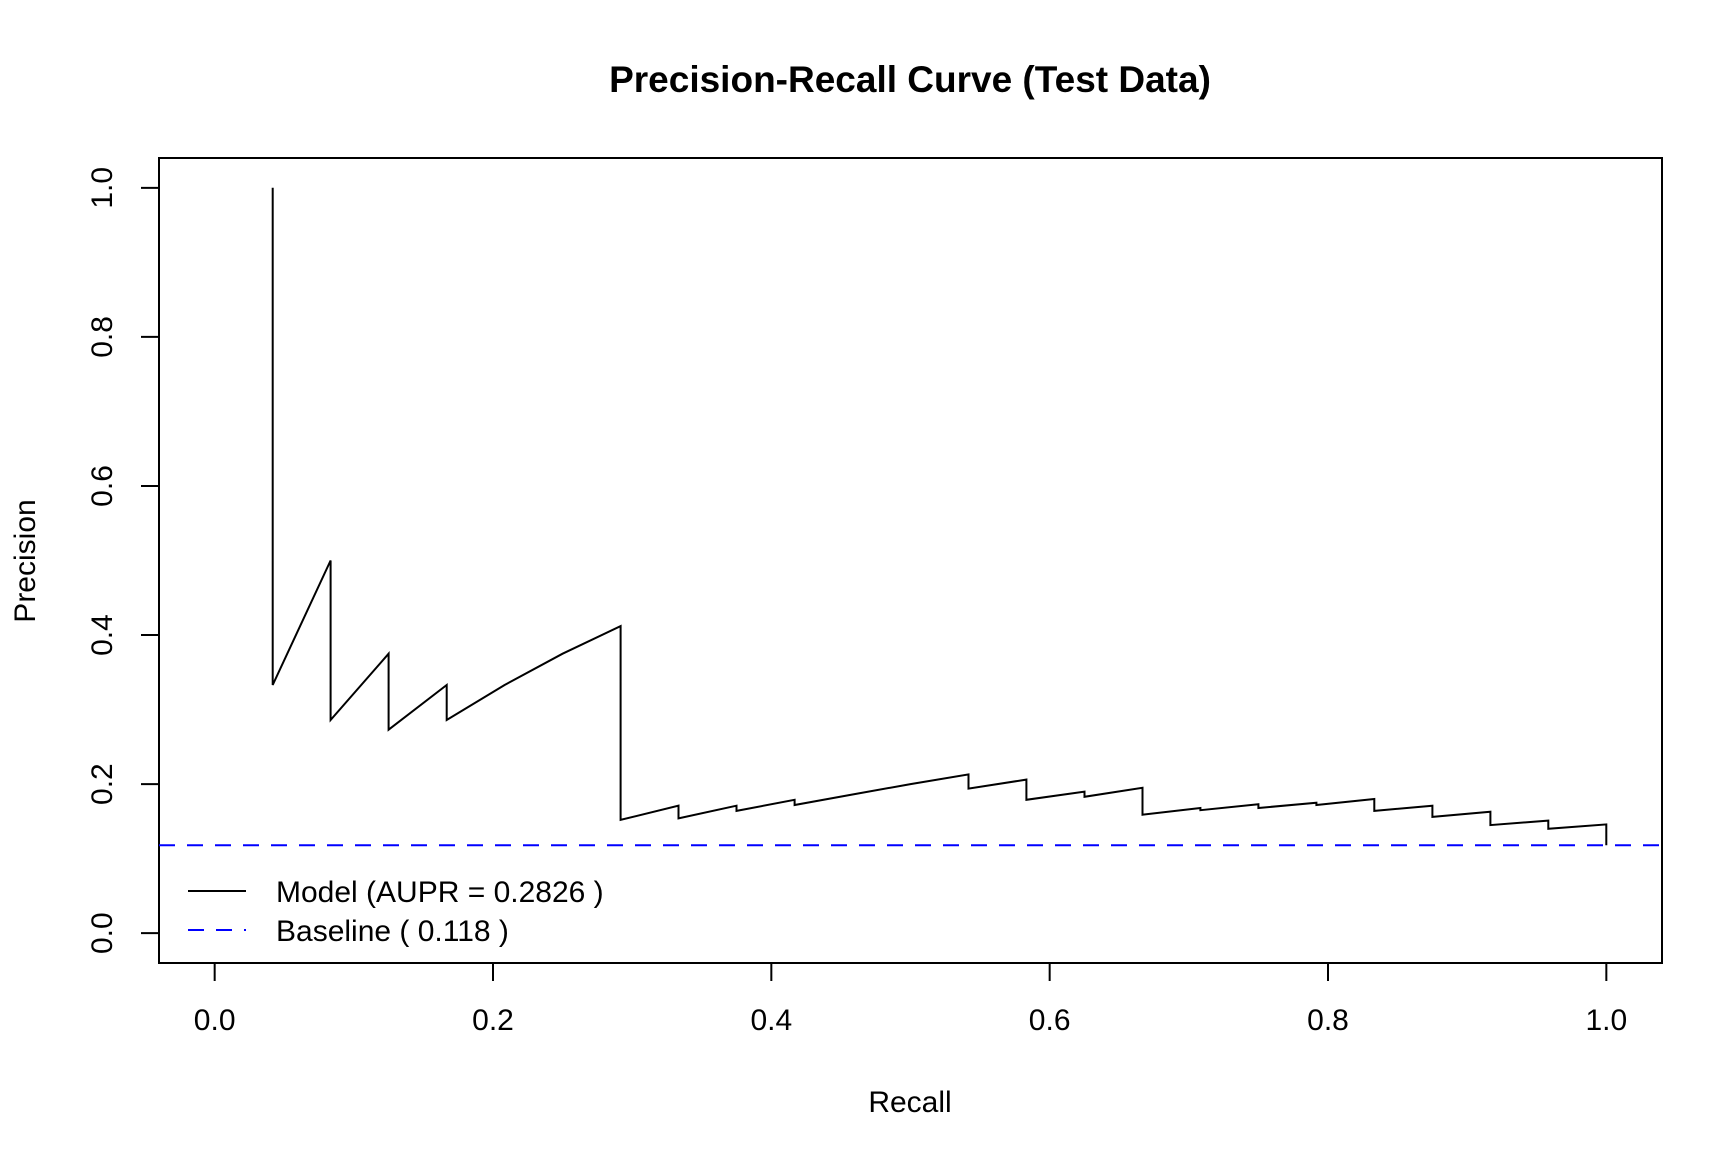 This screenshot has height=1152, width=1728. Describe the element at coordinates (102, 188) in the screenshot. I see `y-tick-label: 1.0` at that location.